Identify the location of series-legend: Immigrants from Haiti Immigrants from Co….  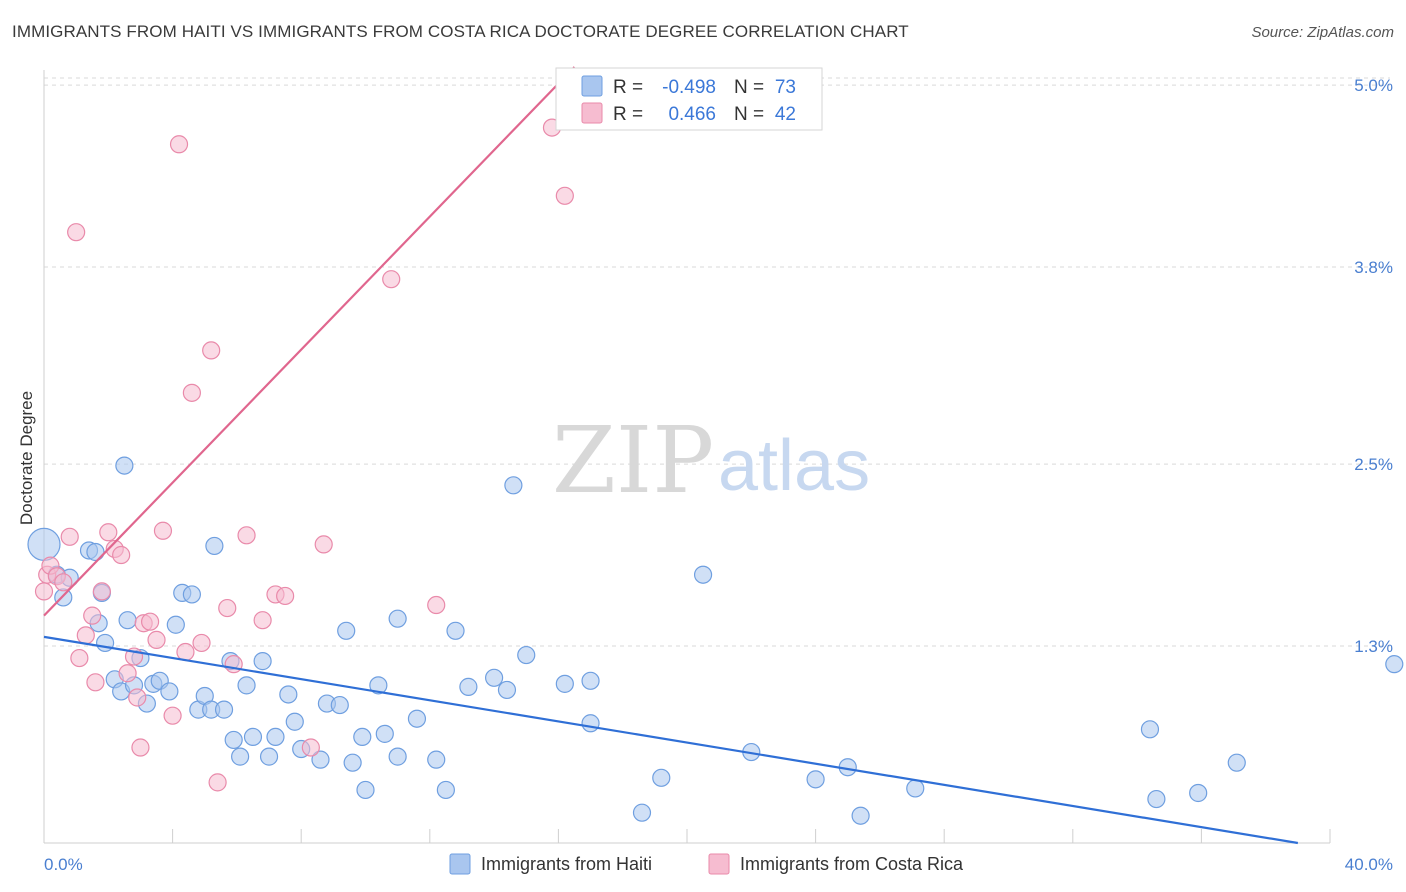
(706, 864).